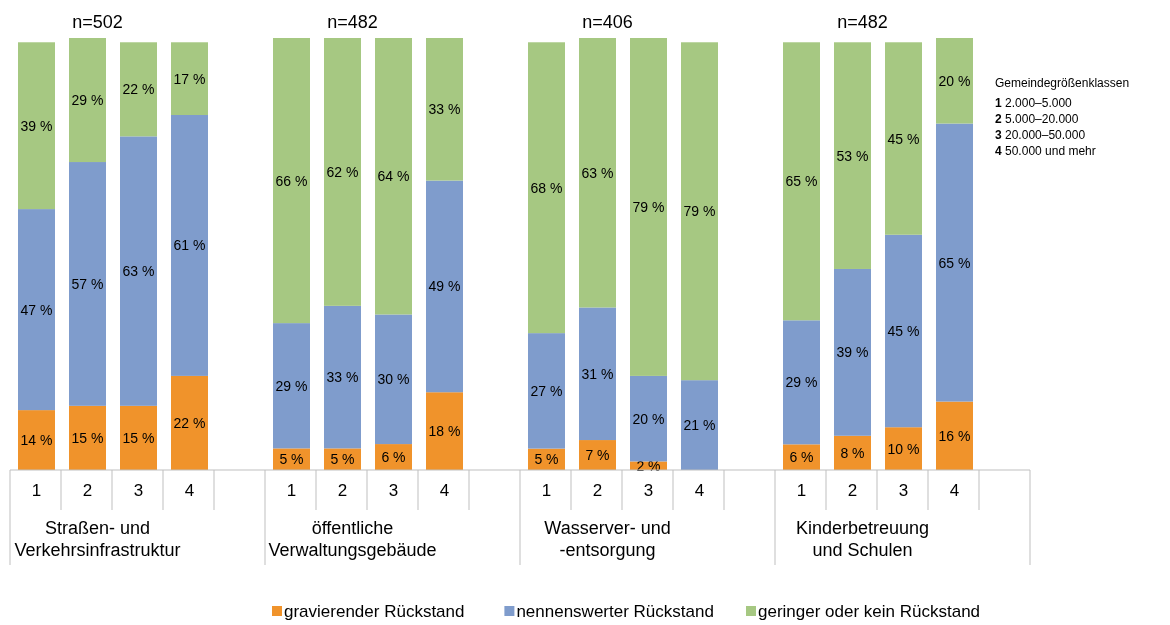 This screenshot has height=625, width=1170. I want to click on data-label: 62 %, so click(342, 171).